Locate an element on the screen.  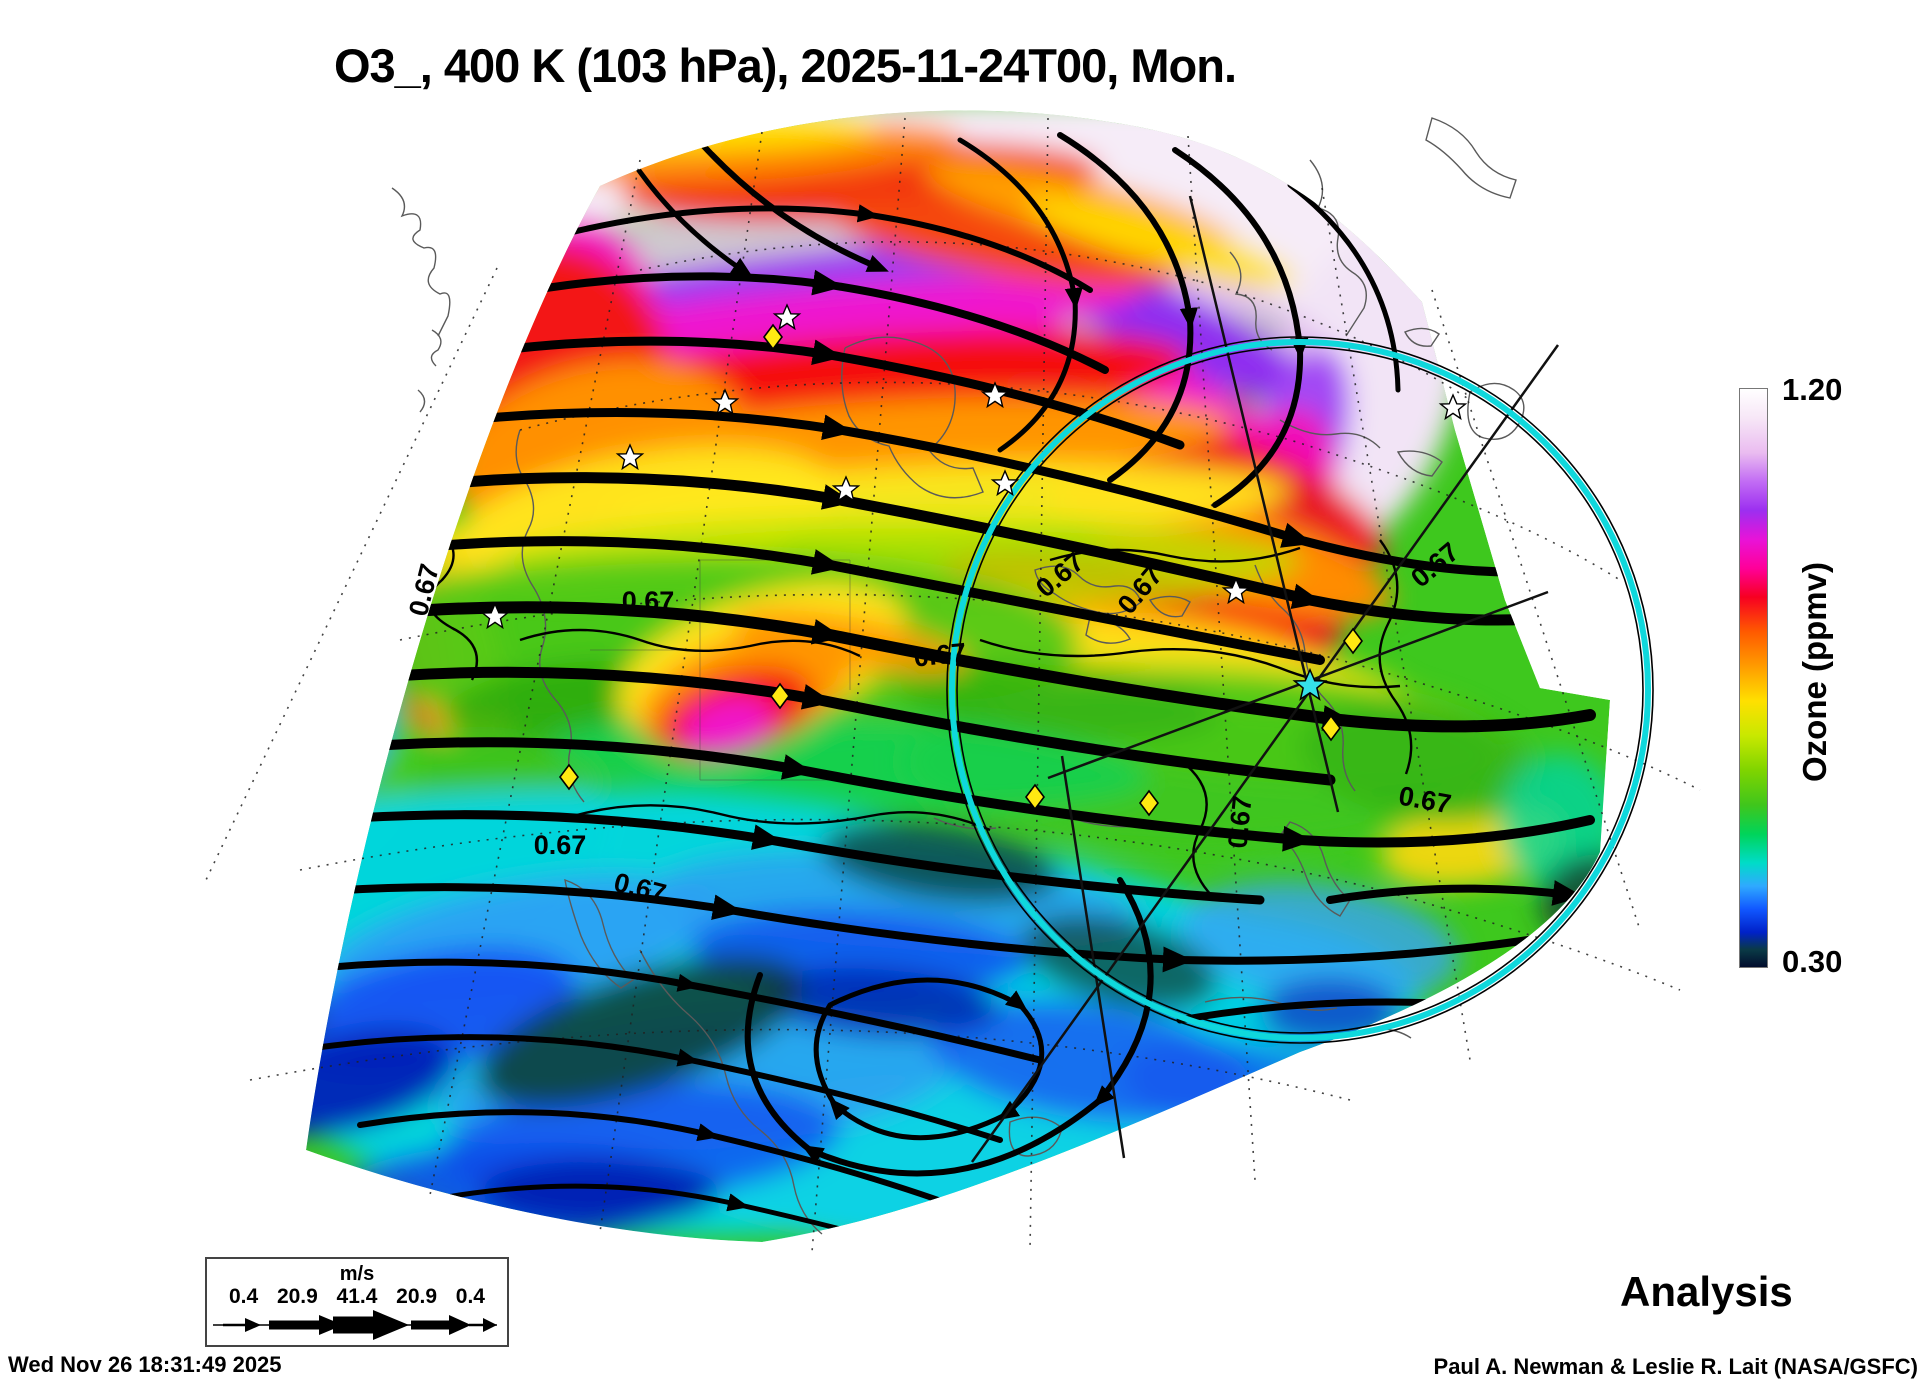
legend-unit-label: m/s is located at coordinates (357, 1274).